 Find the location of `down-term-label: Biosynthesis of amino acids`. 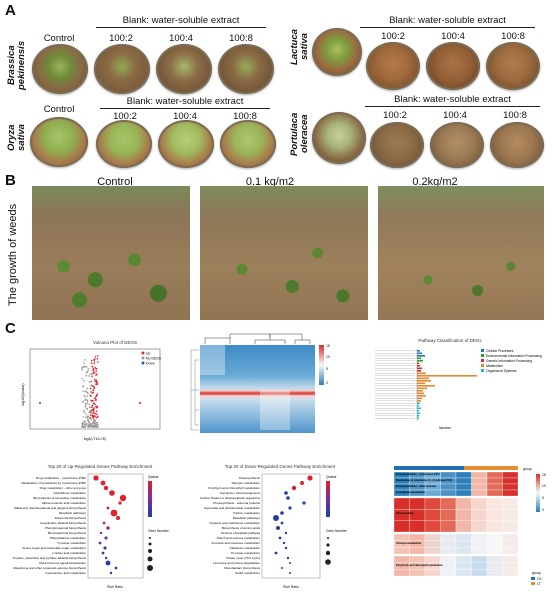

down-term-label: Biosynthesis of amino acids is located at coordinates (241, 528).